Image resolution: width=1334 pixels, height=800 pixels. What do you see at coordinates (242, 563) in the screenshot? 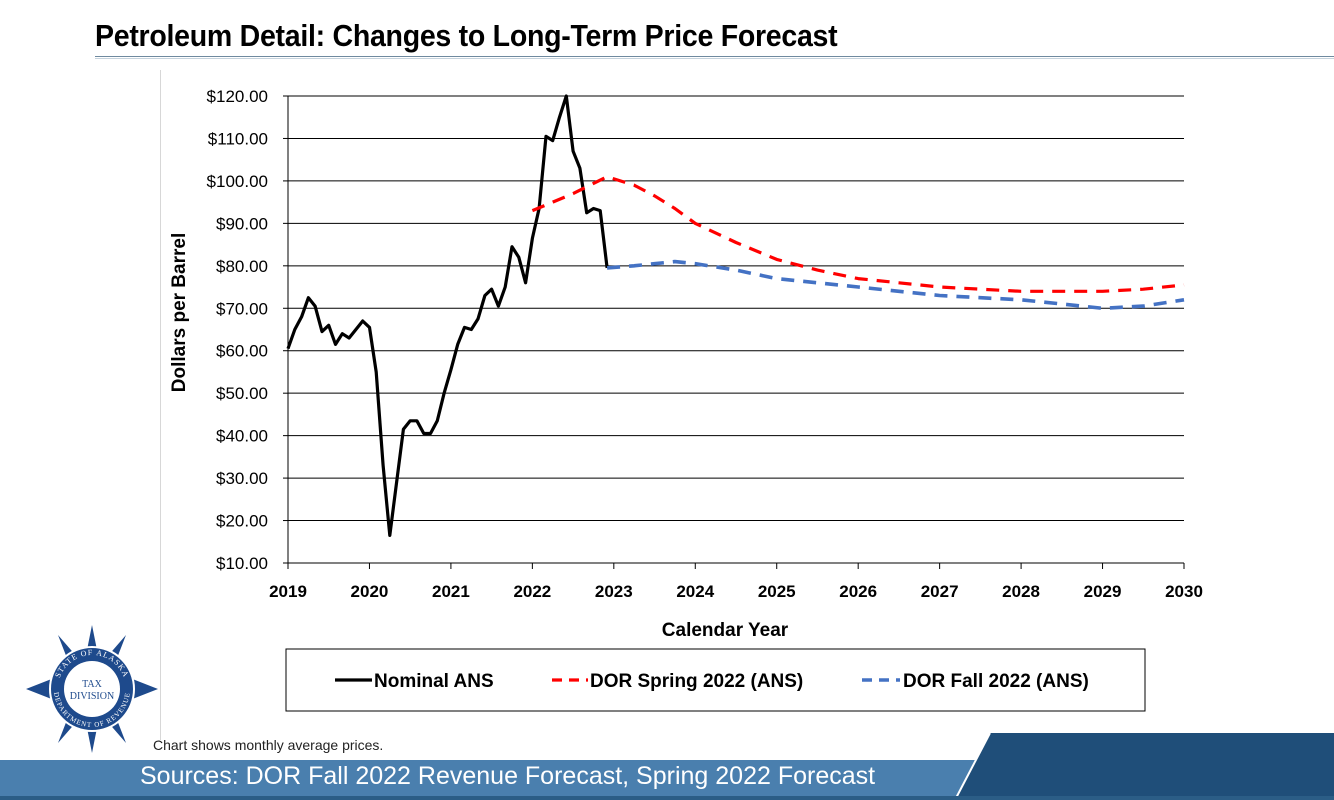
I see `y-tick-label: $10.00` at bounding box center [242, 563].